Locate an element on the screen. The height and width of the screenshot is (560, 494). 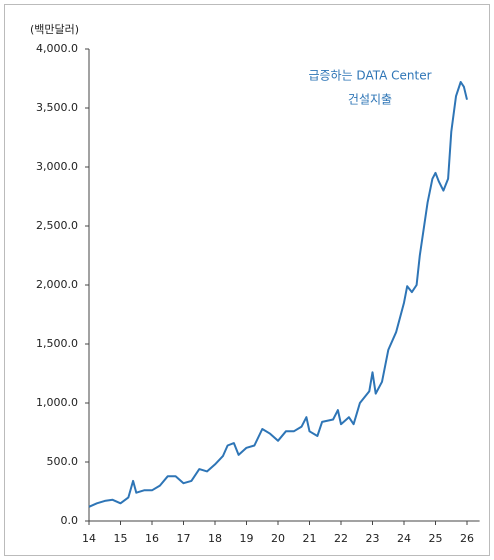
x-tick-label: 18 is located at coordinates (215, 538).